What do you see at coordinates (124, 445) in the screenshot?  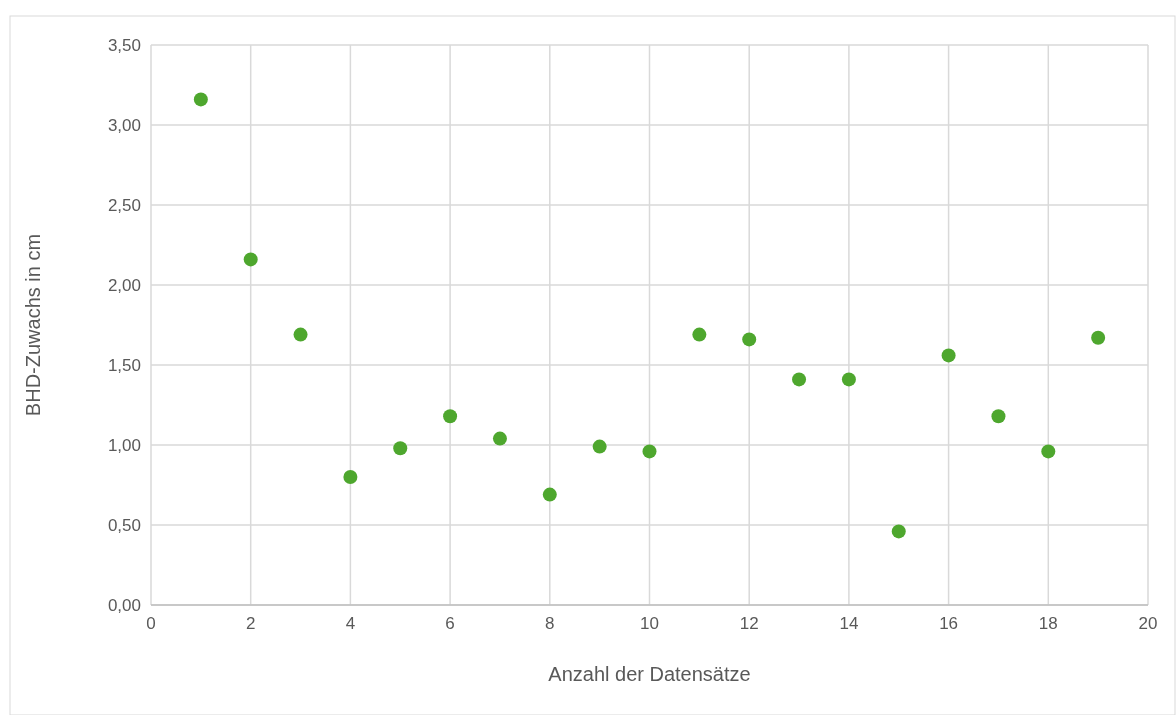 I see `y-tick-label: 1,00` at bounding box center [124, 445].